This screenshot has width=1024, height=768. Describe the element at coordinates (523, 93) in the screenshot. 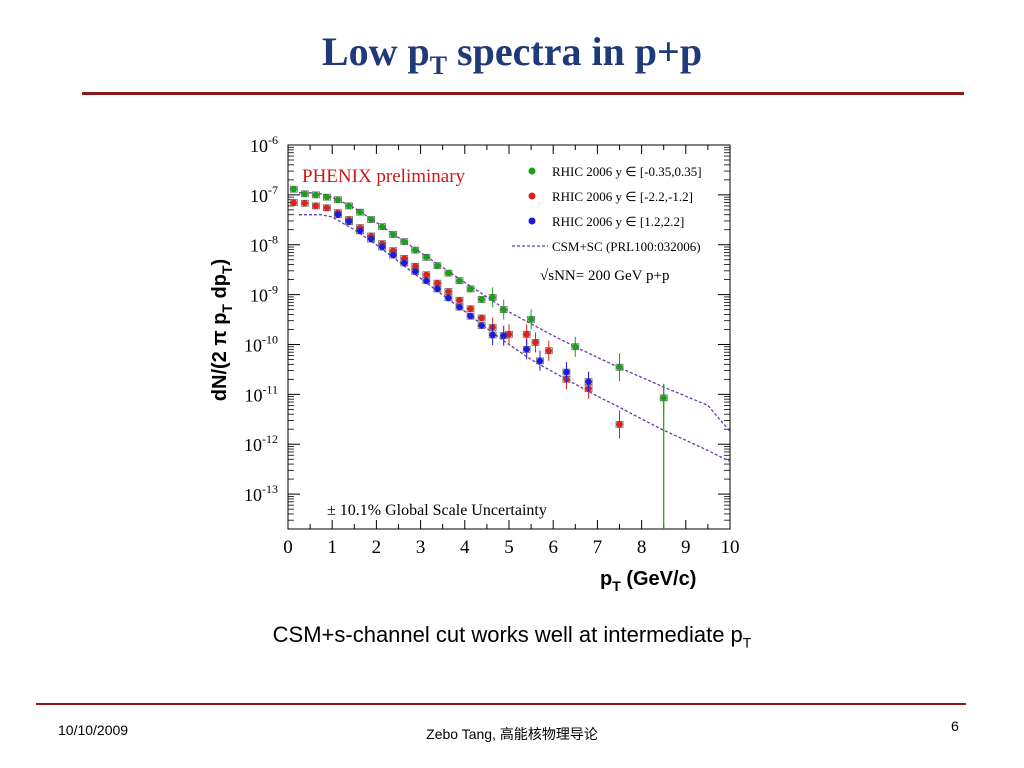

I see `title-divider` at that location.